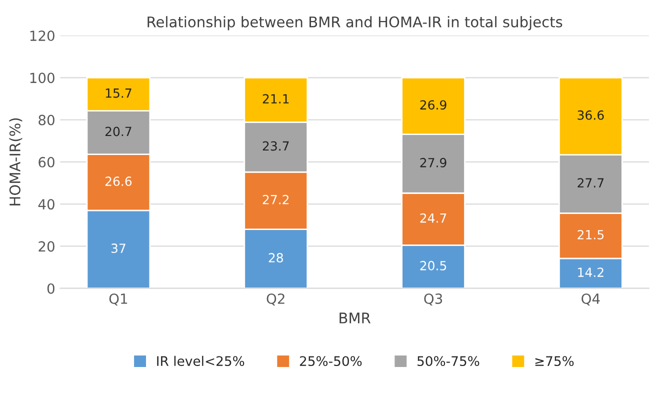  I want to click on data-label: 27.2, so click(275, 199).